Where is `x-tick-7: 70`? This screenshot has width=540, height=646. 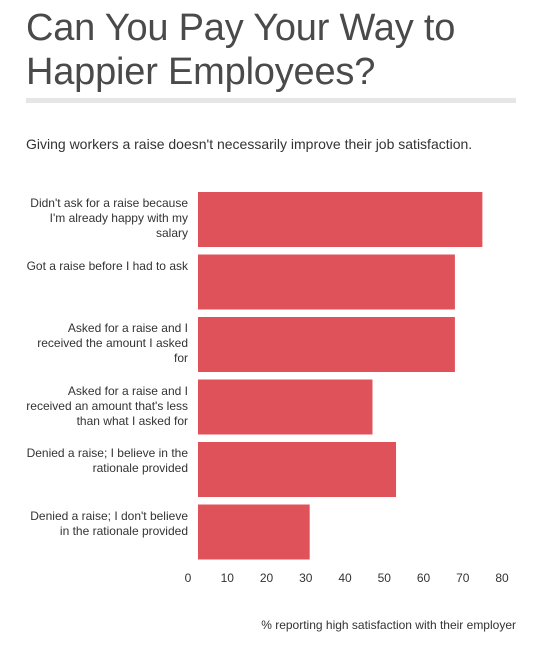 x-tick-7: 70 is located at coordinates (463, 578).